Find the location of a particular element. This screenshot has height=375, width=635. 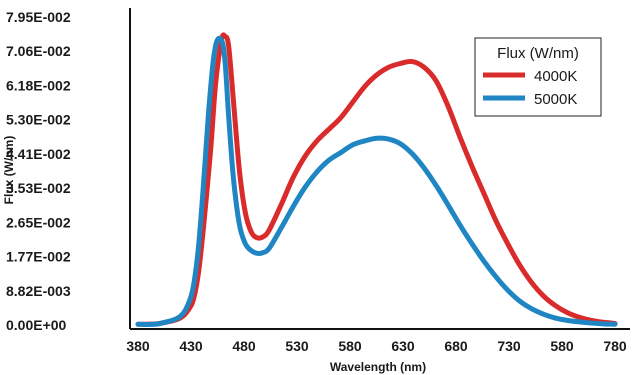

y-tick-label: 8.82E-003 is located at coordinates (38, 291).